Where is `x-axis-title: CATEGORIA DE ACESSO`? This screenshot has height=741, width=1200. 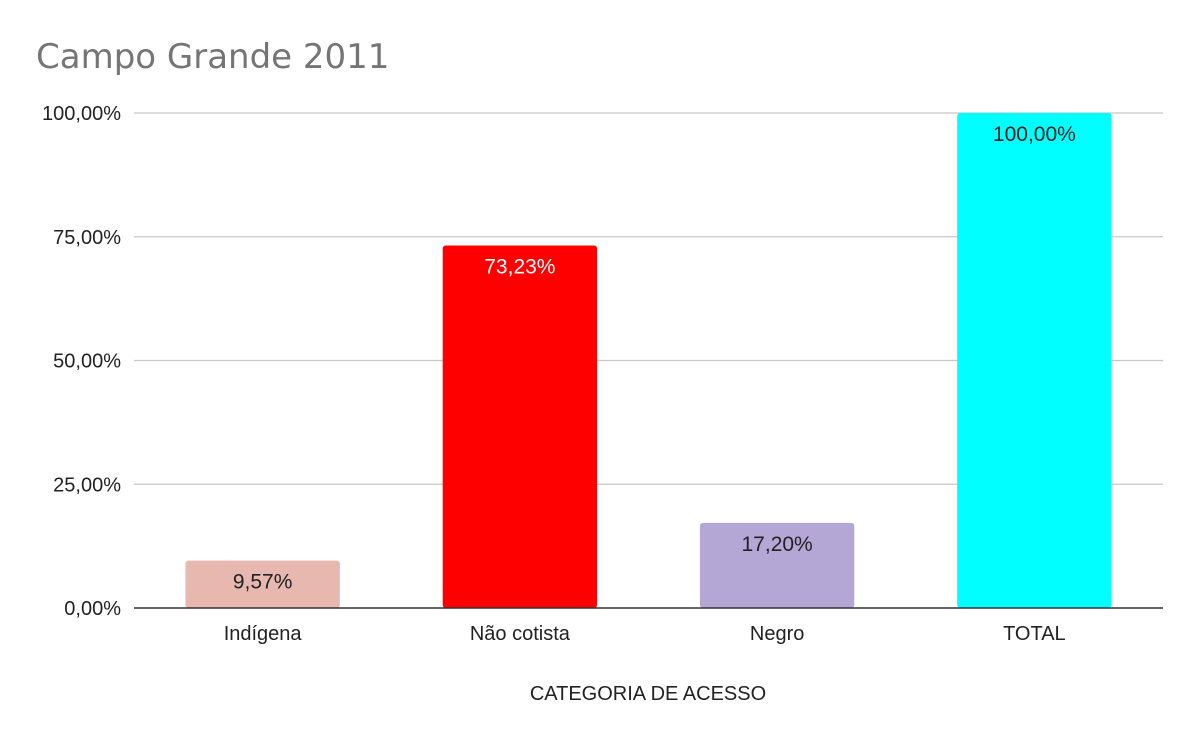 x-axis-title: CATEGORIA DE ACESSO is located at coordinates (648, 694).